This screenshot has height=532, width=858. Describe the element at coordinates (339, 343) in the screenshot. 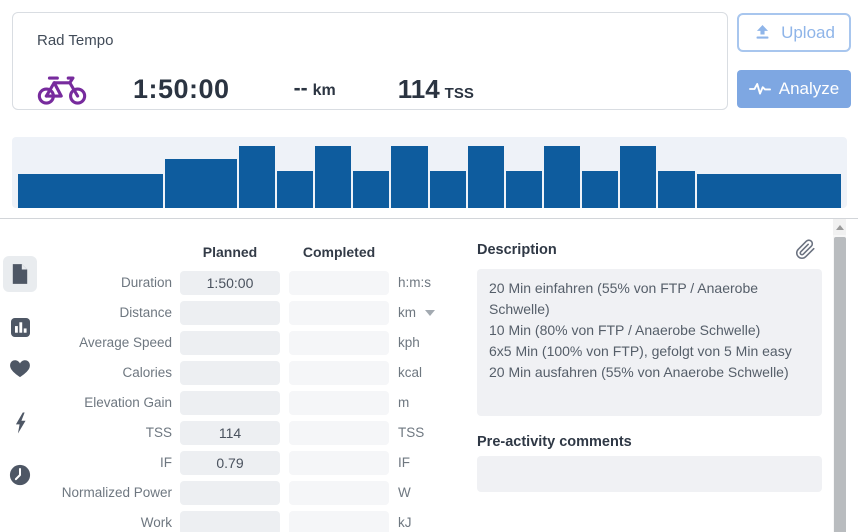

I see `completed-input-average-speed` at that location.